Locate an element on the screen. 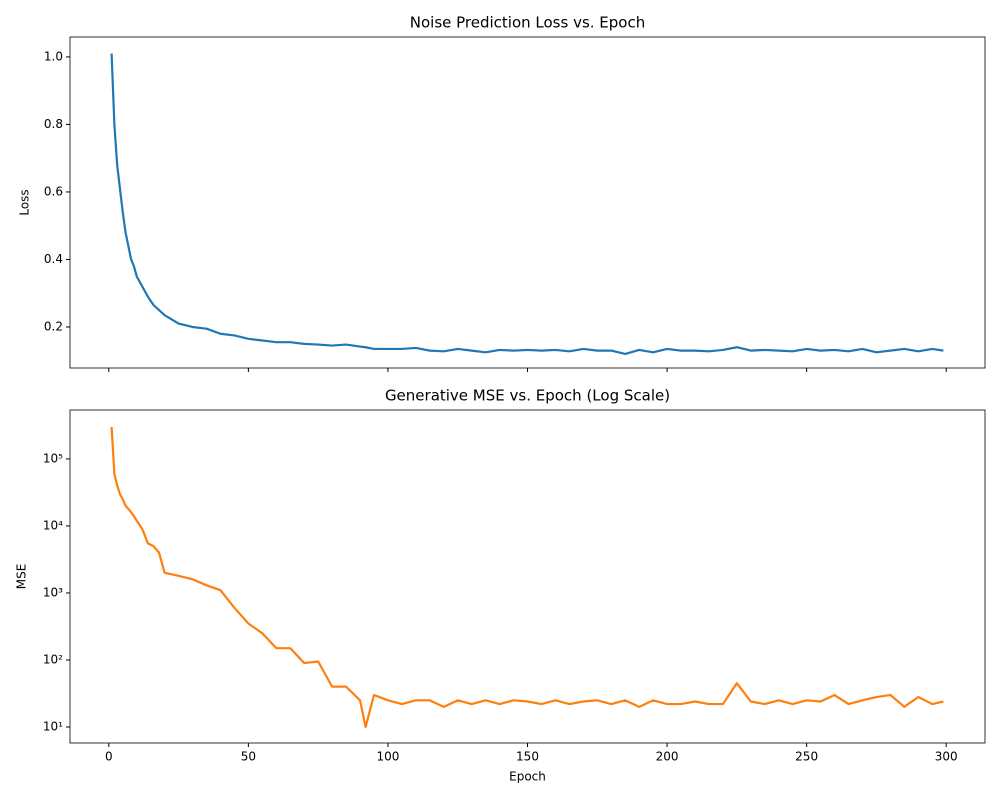 Image resolution: width=1000 pixels, height=804 pixels. x-tick-label: 100 is located at coordinates (387, 757).